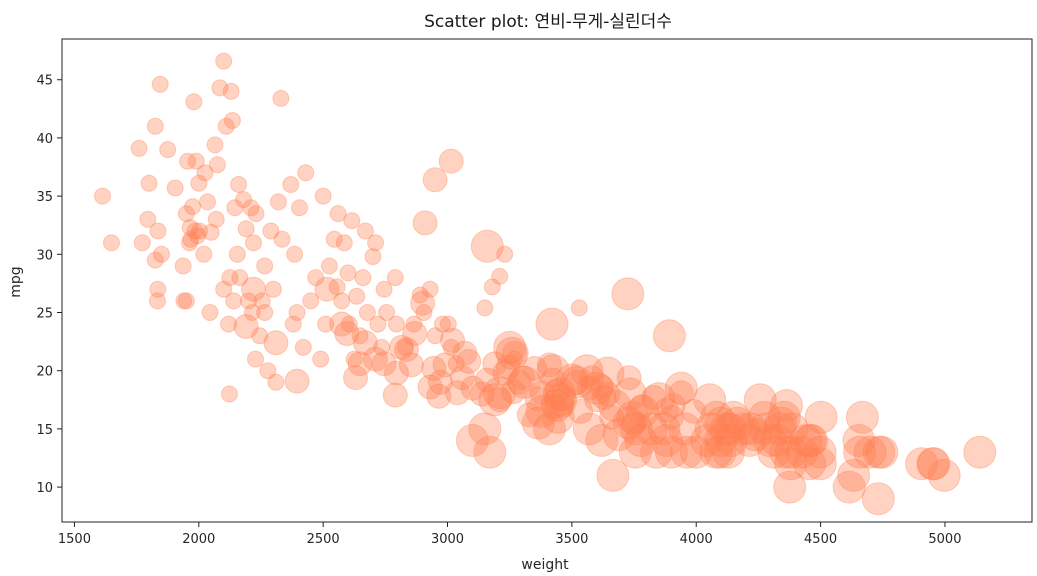  I want to click on y-tick-label: 40, so click(44, 139).